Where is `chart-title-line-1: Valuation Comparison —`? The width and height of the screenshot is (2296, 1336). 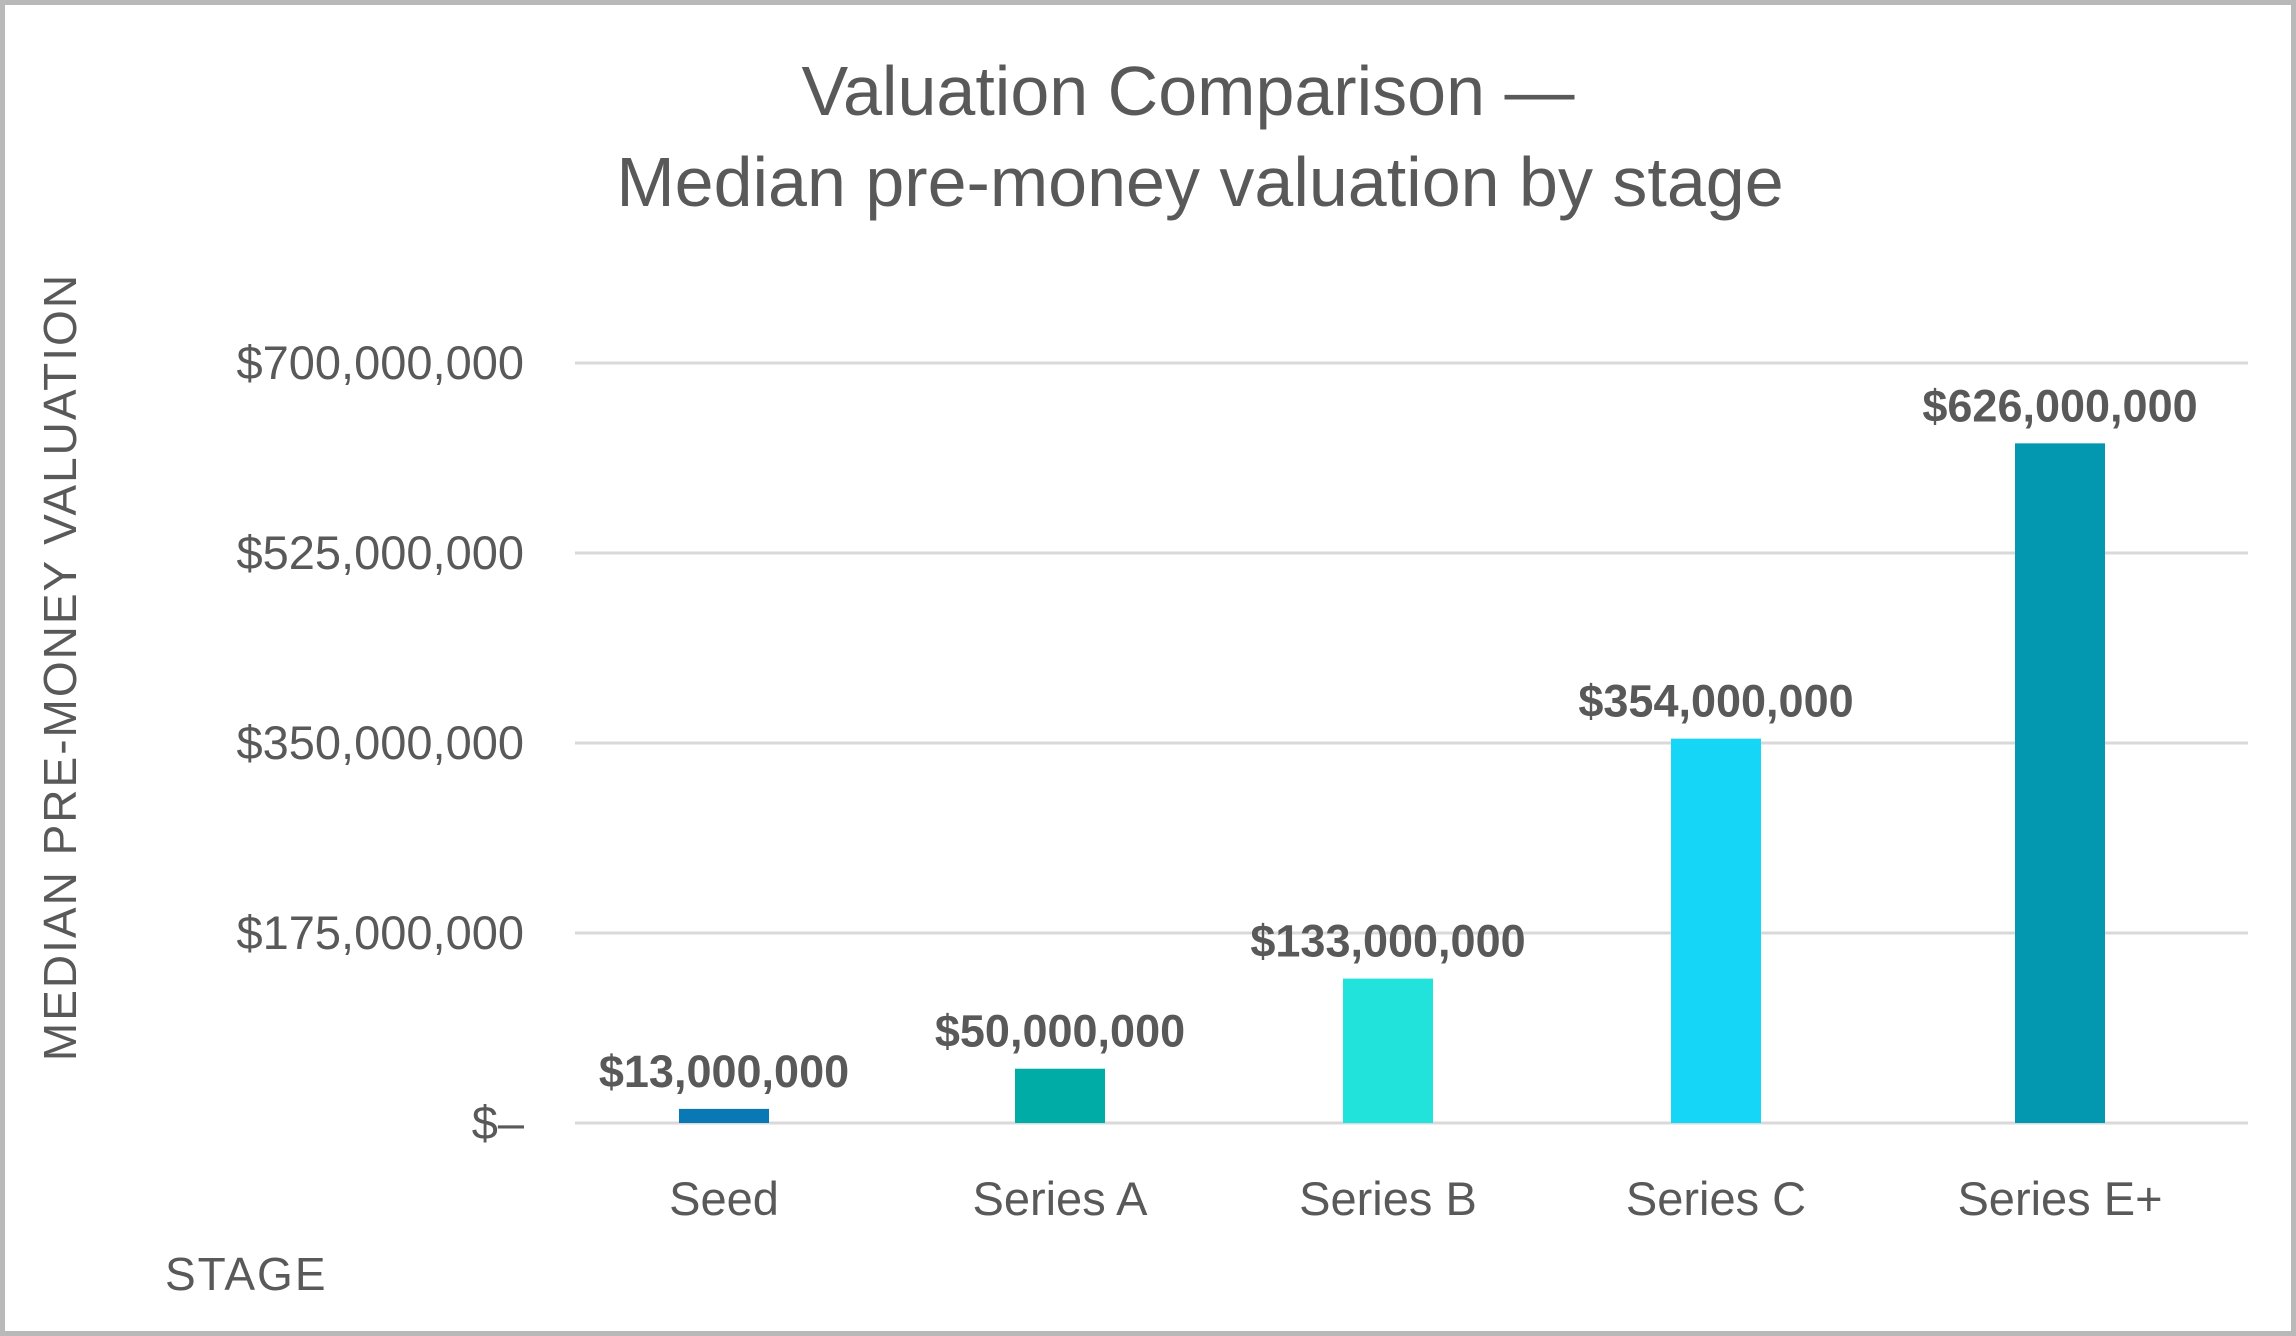
chart-title-line-1: Valuation Comparison — is located at coordinates (1188, 91).